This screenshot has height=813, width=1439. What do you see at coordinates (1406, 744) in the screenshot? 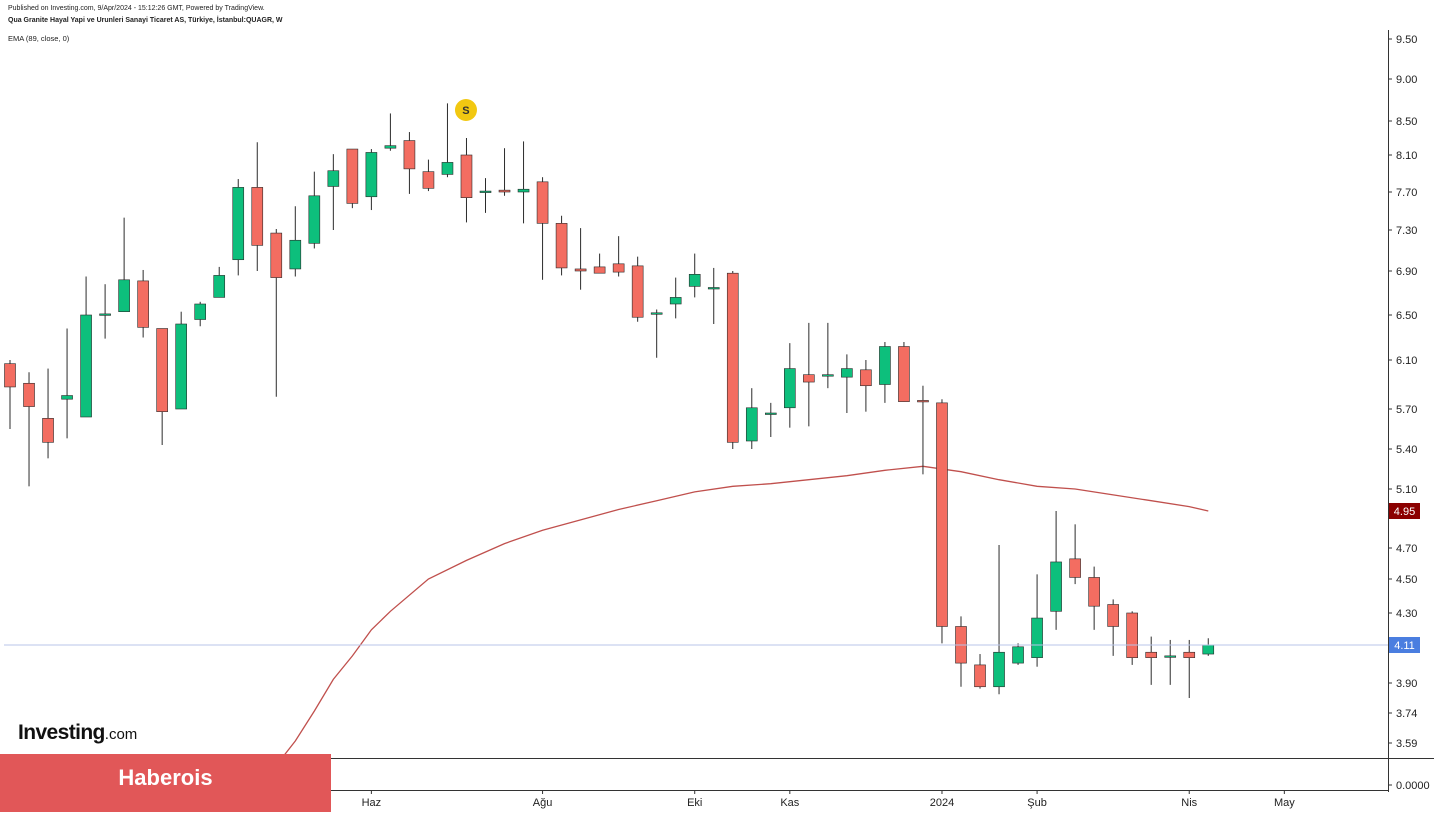
I see `y-tick-label: 3.59` at bounding box center [1406, 744].